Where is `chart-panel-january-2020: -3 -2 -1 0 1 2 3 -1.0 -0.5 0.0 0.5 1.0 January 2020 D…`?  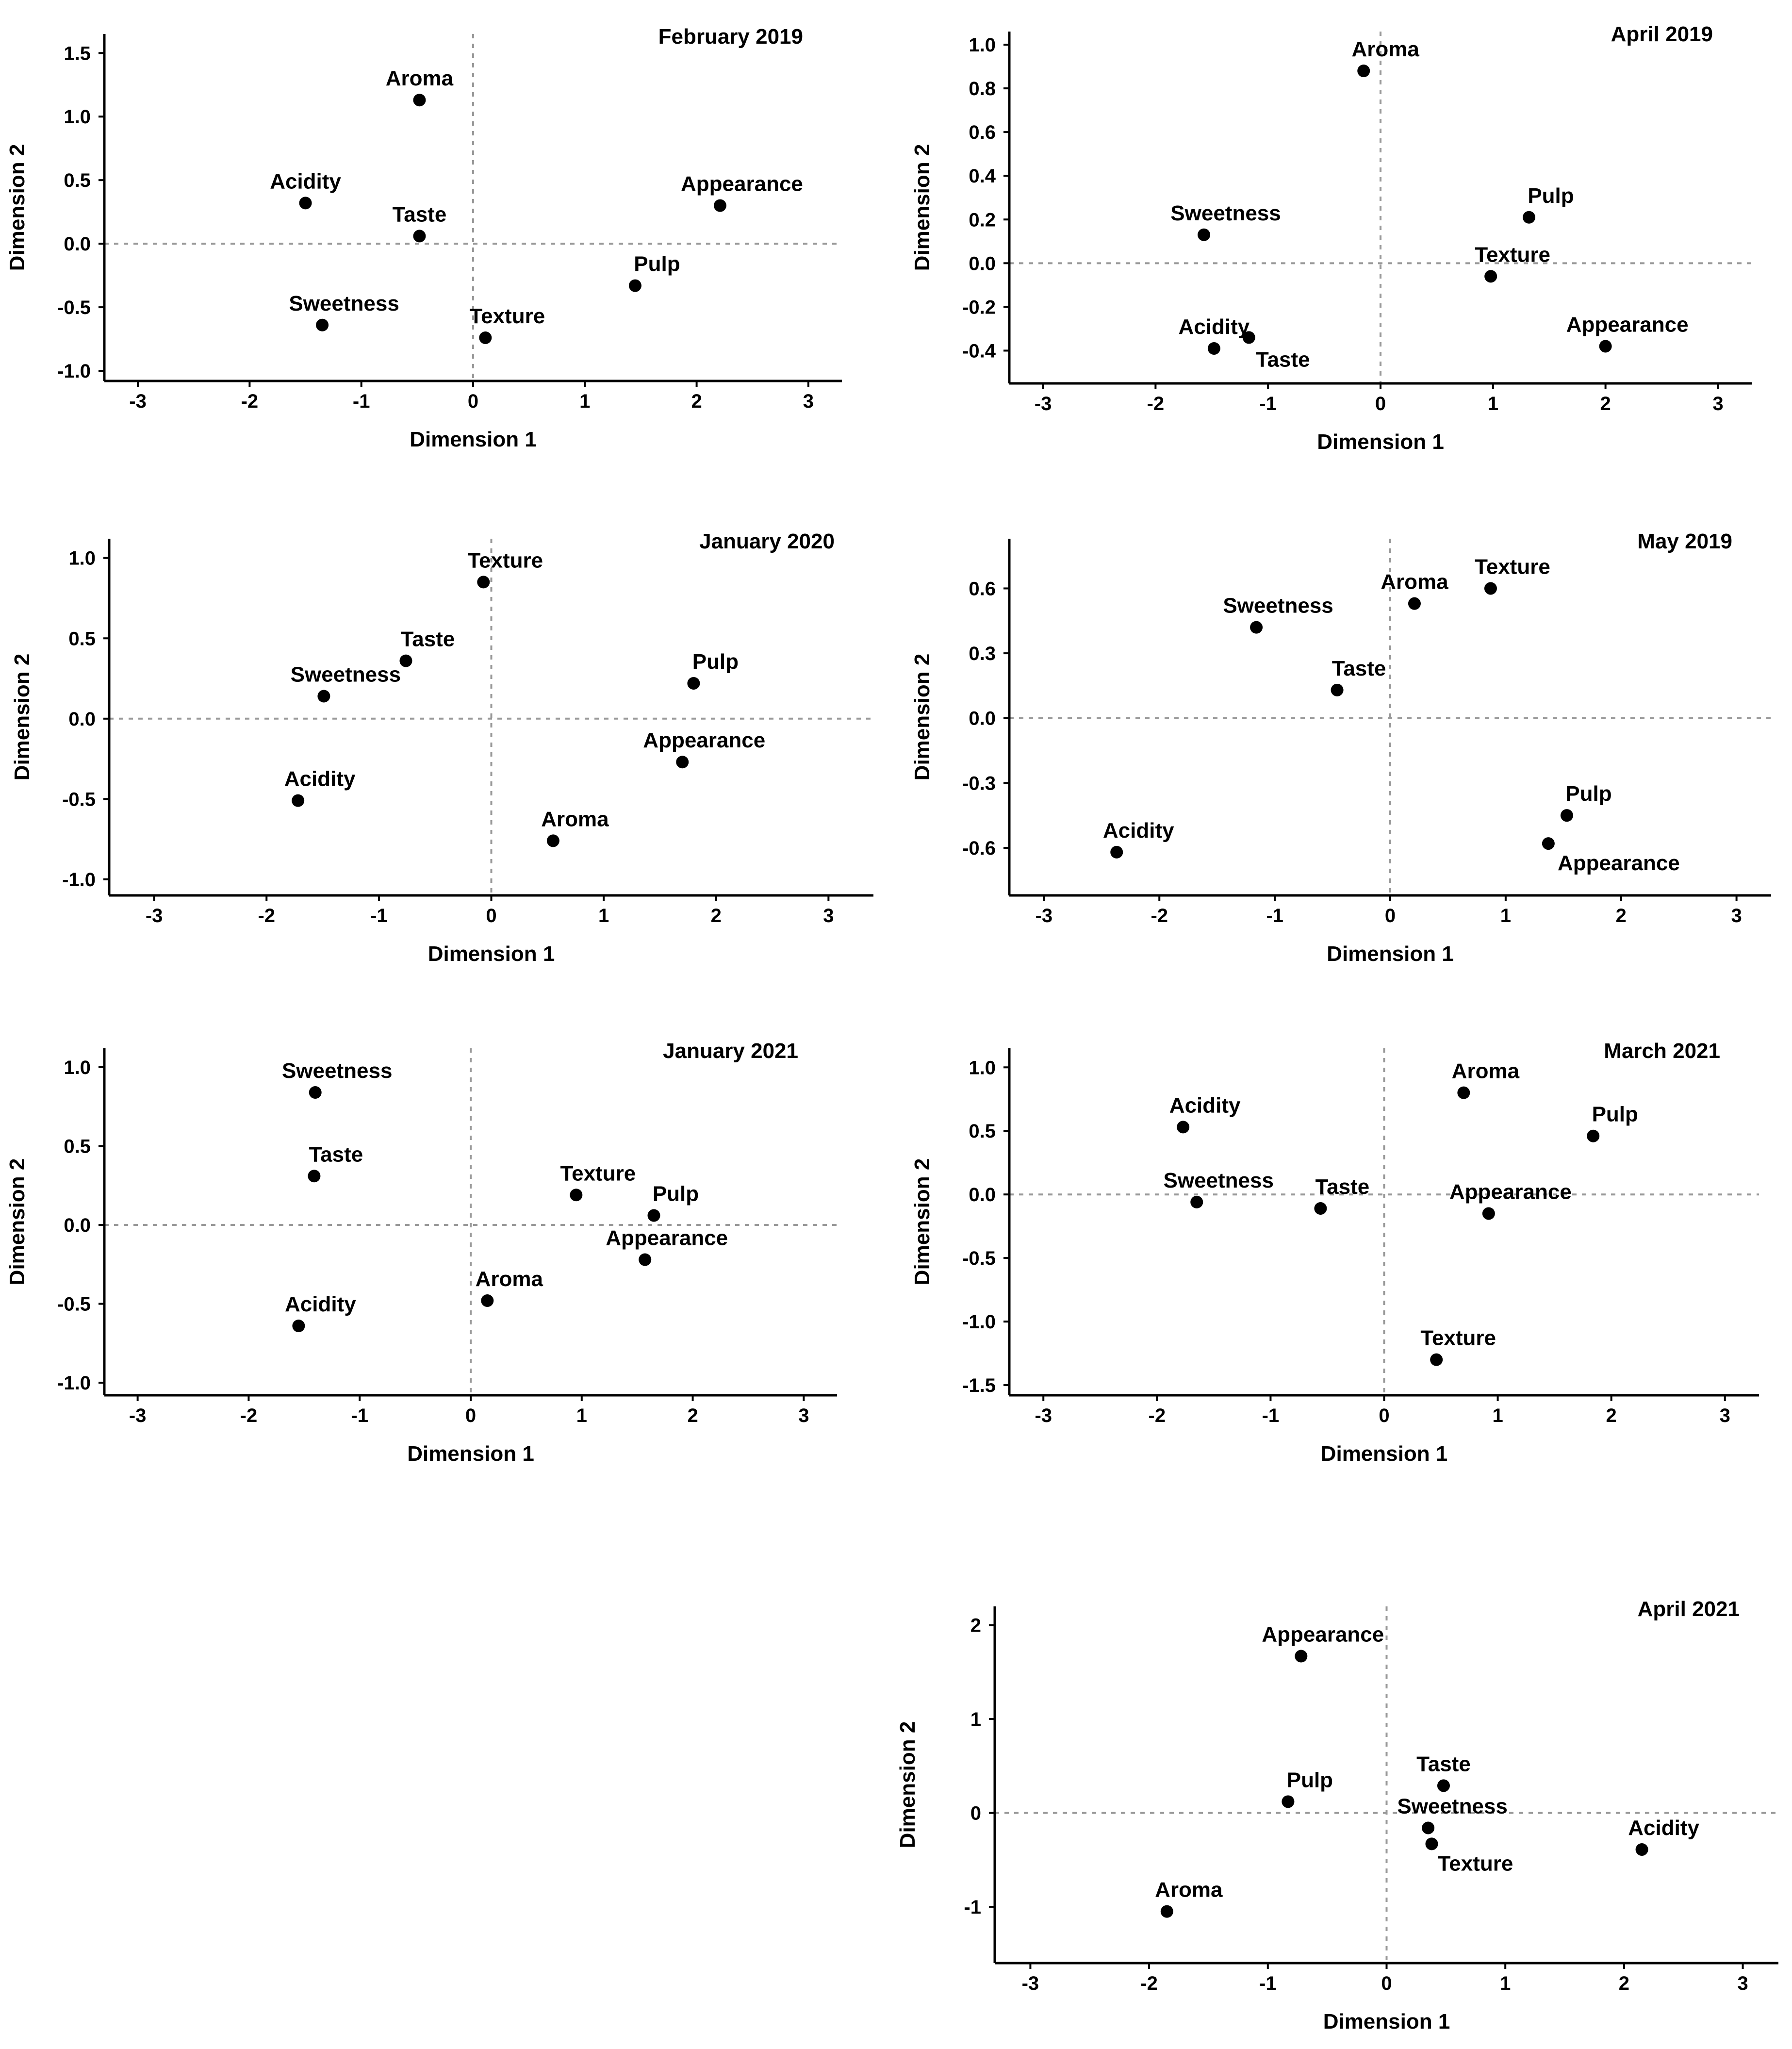
chart-panel-january-2020: -3 -2 -1 0 1 2 3 -1.0 -0.5 0.0 0.5 1.0 January 2020 D… is located at coordinates (441, 747).